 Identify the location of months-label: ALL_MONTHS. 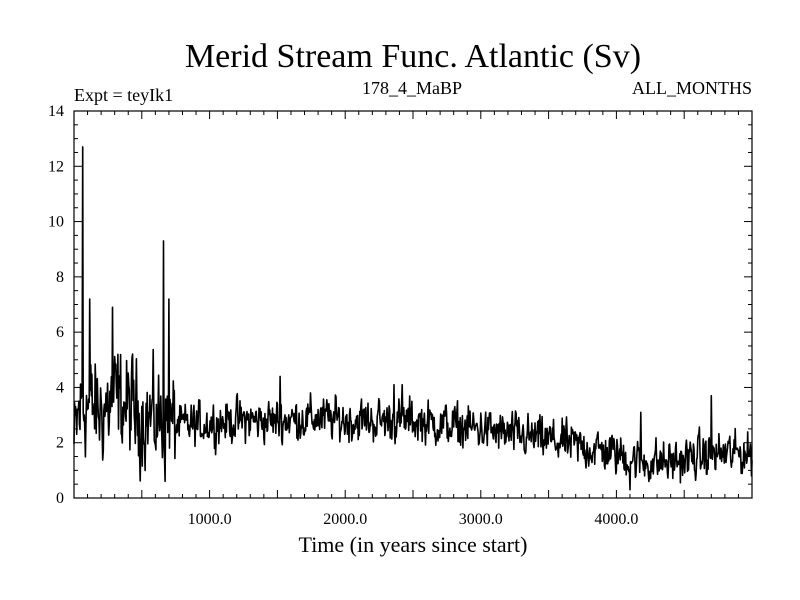
(692, 88).